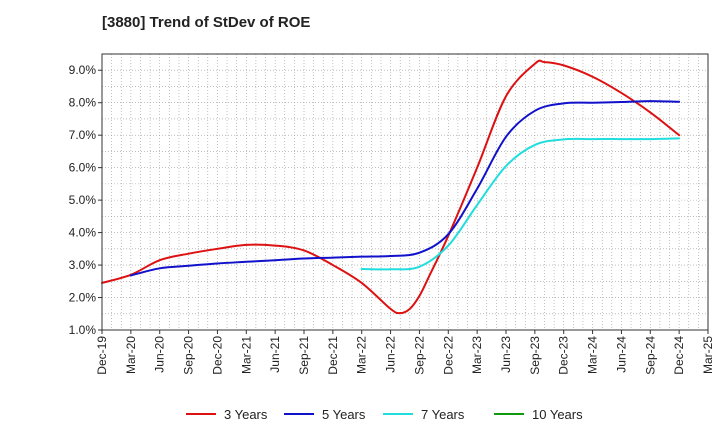  Describe the element at coordinates (535, 355) in the screenshot. I see `x-tick-label: Sep-23` at that location.